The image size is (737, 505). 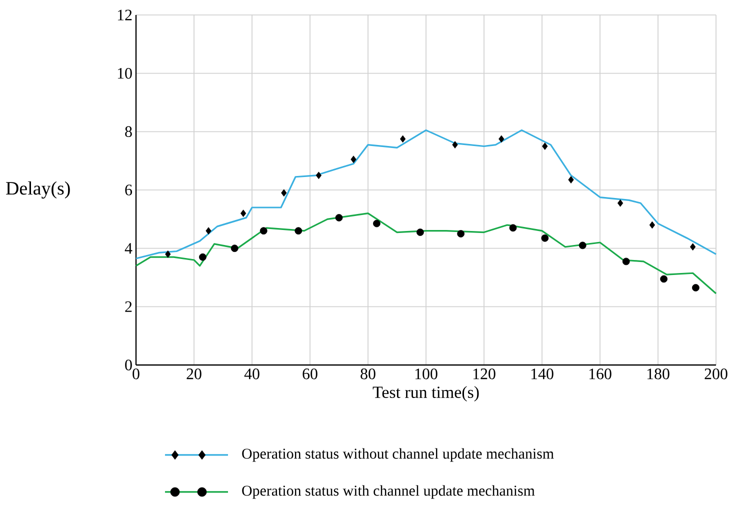 What do you see at coordinates (425, 394) in the screenshot?
I see `x-axis-title: Test run time(s)` at bounding box center [425, 394].